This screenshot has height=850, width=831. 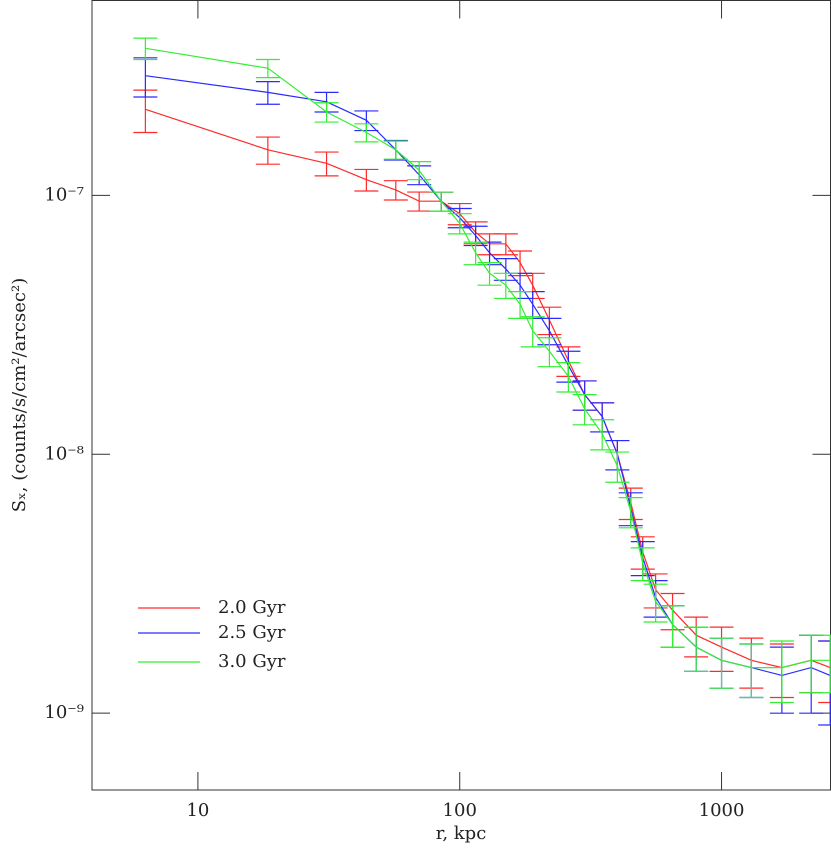 What do you see at coordinates (722, 810) in the screenshot?
I see `x-tick-label: 1000` at bounding box center [722, 810].